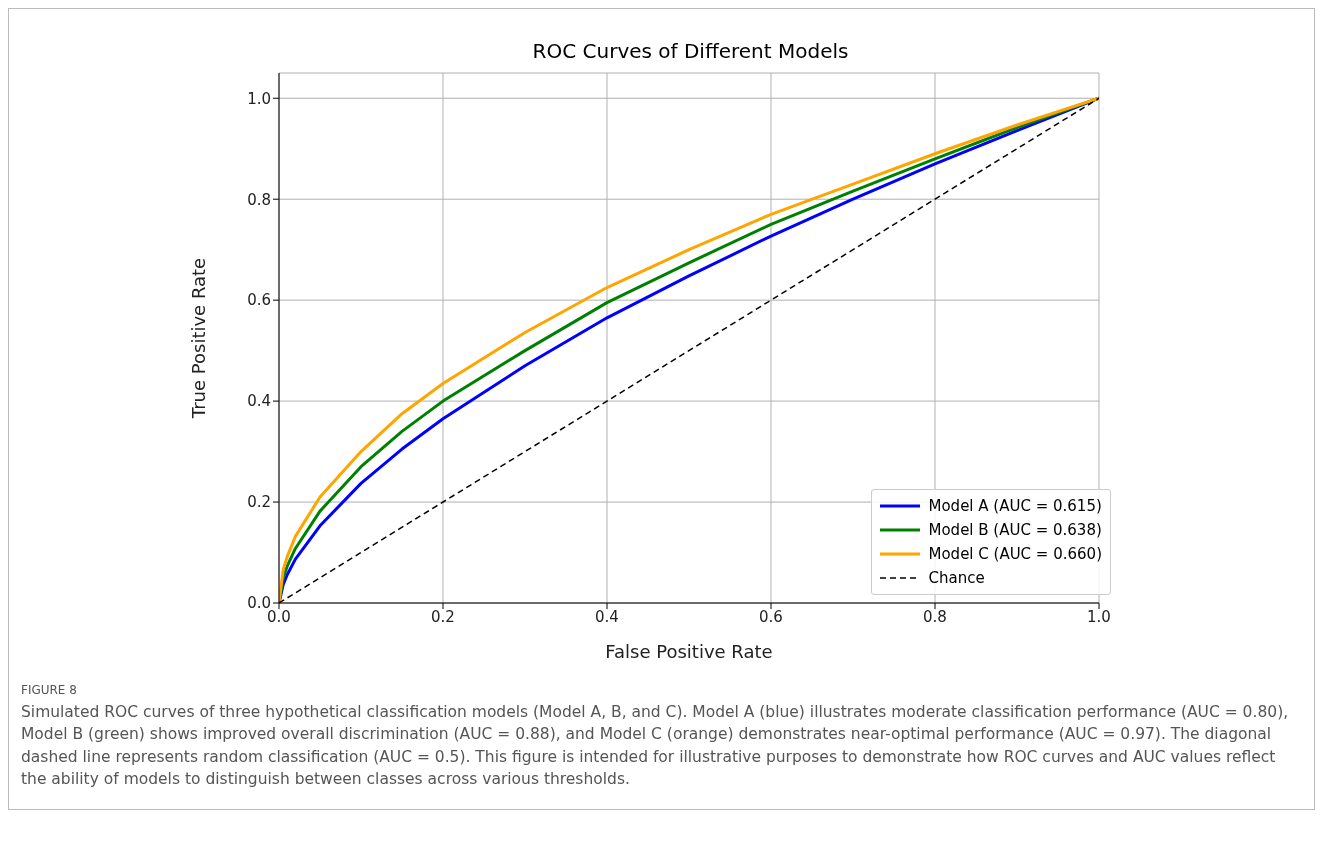 The width and height of the screenshot is (1325, 856). What do you see at coordinates (279, 616) in the screenshot?
I see `x-tick-label: 0.0` at bounding box center [279, 616].